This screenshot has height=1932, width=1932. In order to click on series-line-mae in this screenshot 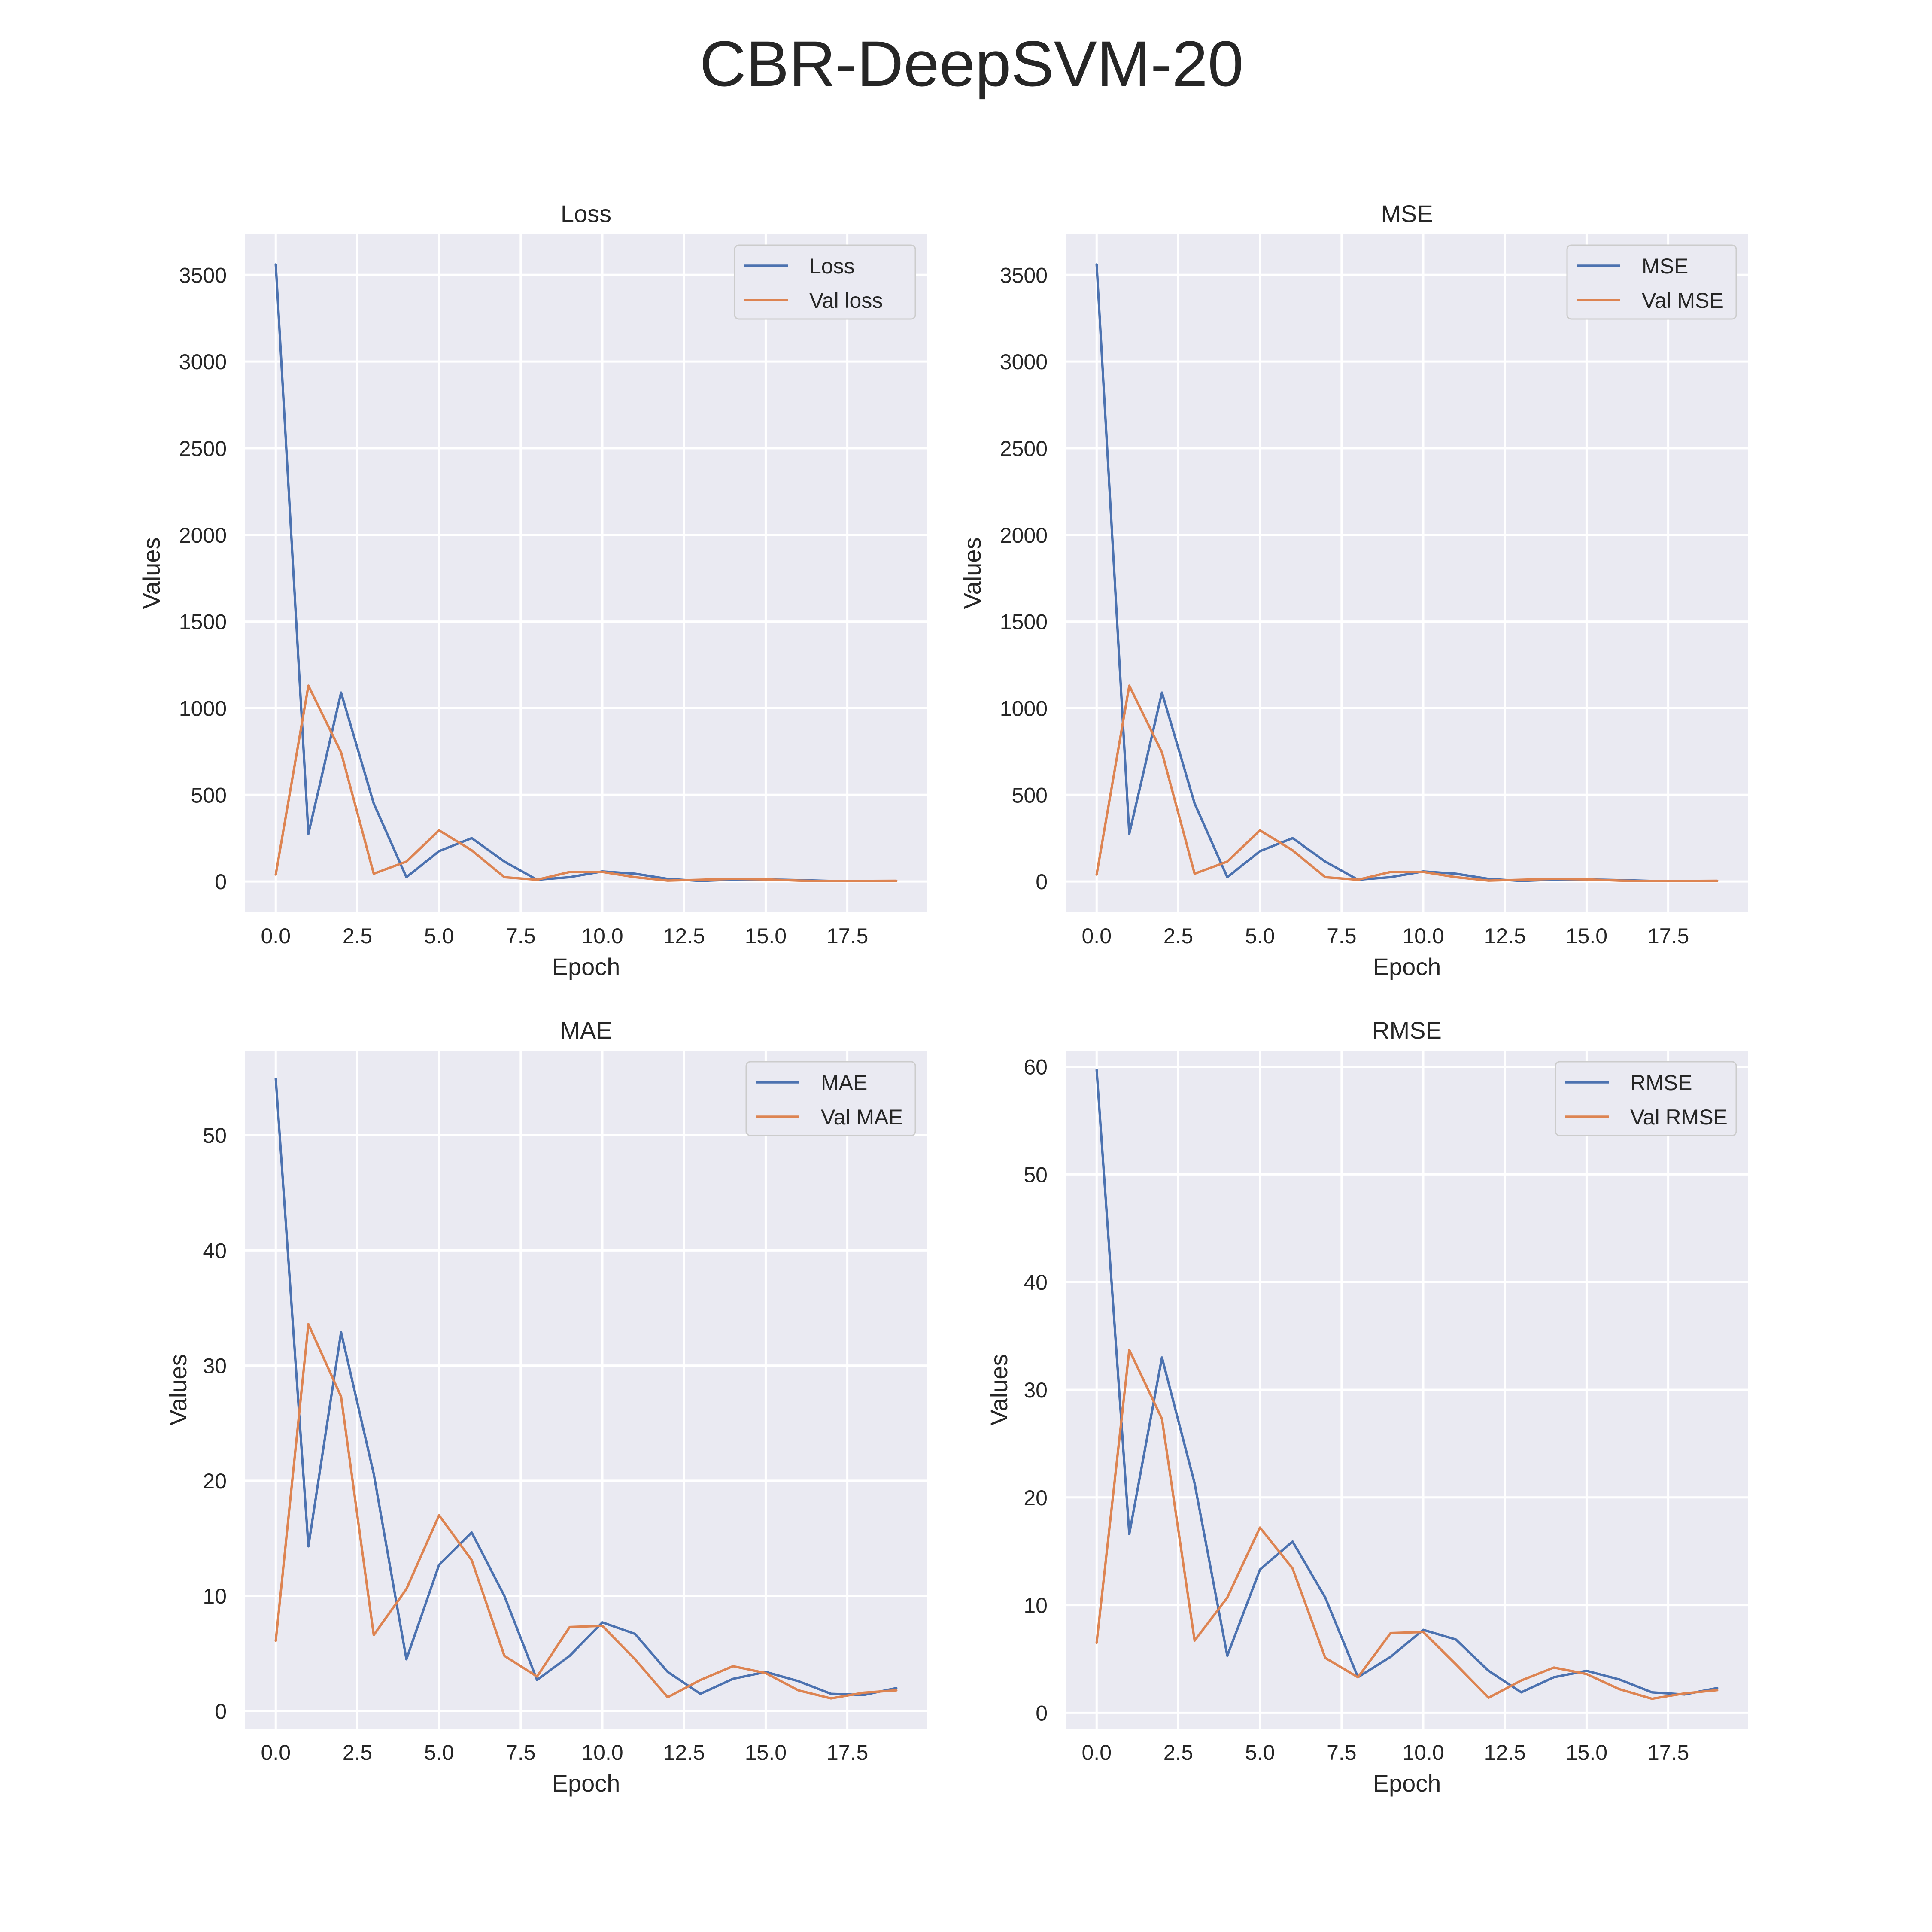, I will do `click(586, 1386)`.